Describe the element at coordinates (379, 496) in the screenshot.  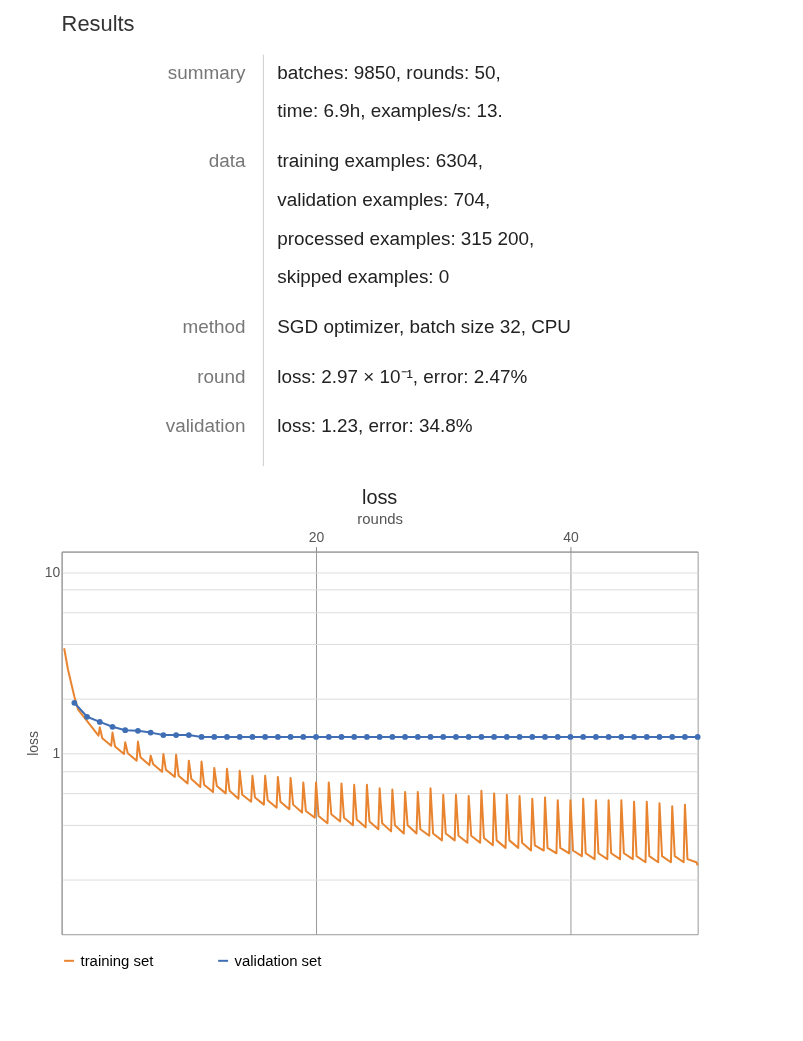
I see `chart-title: loss` at that location.